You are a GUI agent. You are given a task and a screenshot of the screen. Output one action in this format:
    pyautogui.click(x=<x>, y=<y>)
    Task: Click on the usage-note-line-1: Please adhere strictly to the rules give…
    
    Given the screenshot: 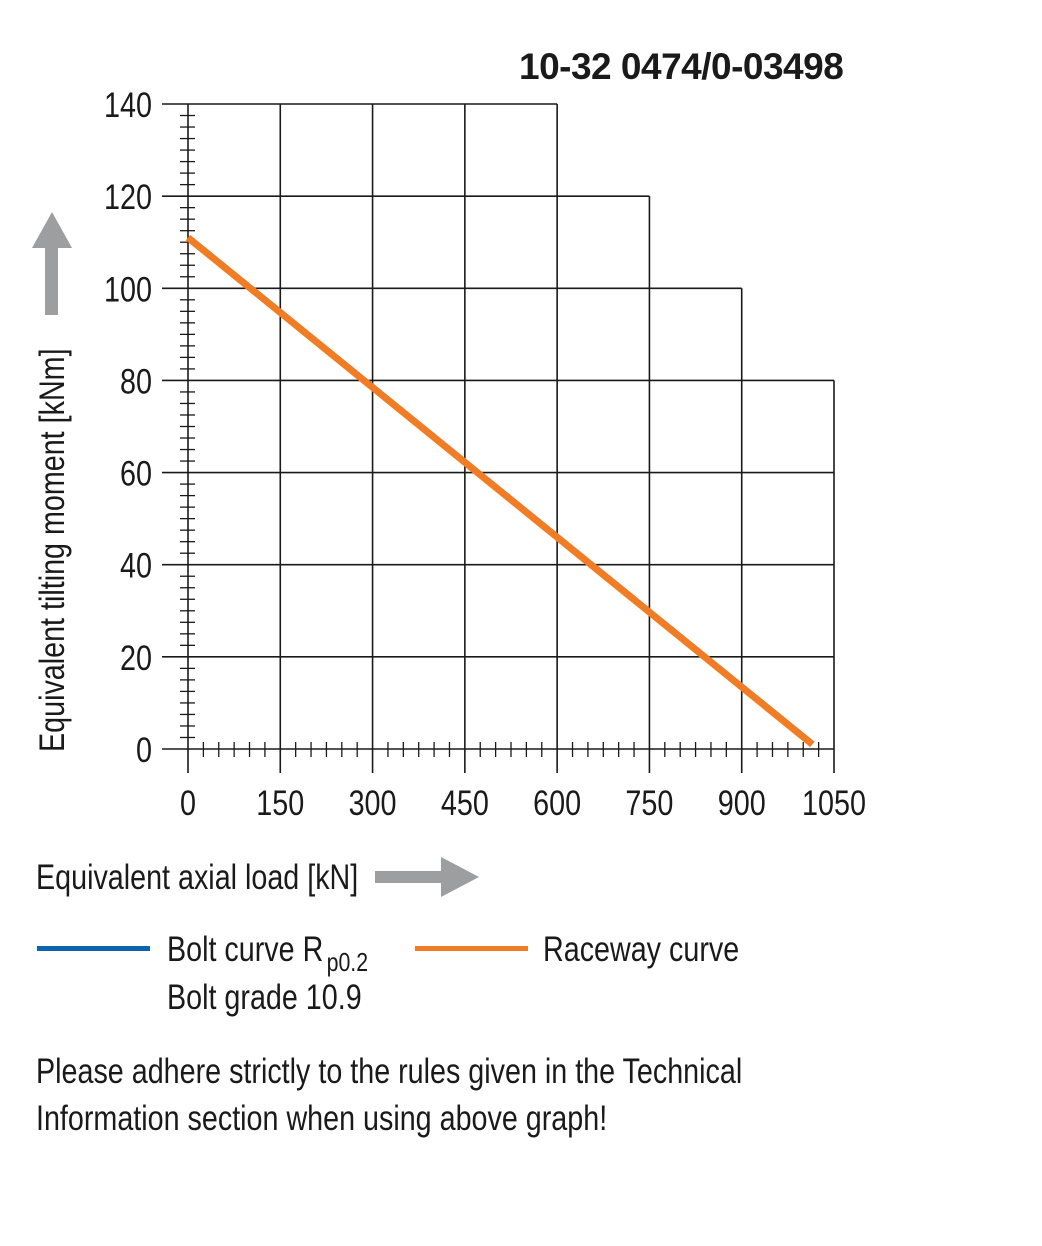 What is the action you would take?
    pyautogui.click(x=389, y=1071)
    